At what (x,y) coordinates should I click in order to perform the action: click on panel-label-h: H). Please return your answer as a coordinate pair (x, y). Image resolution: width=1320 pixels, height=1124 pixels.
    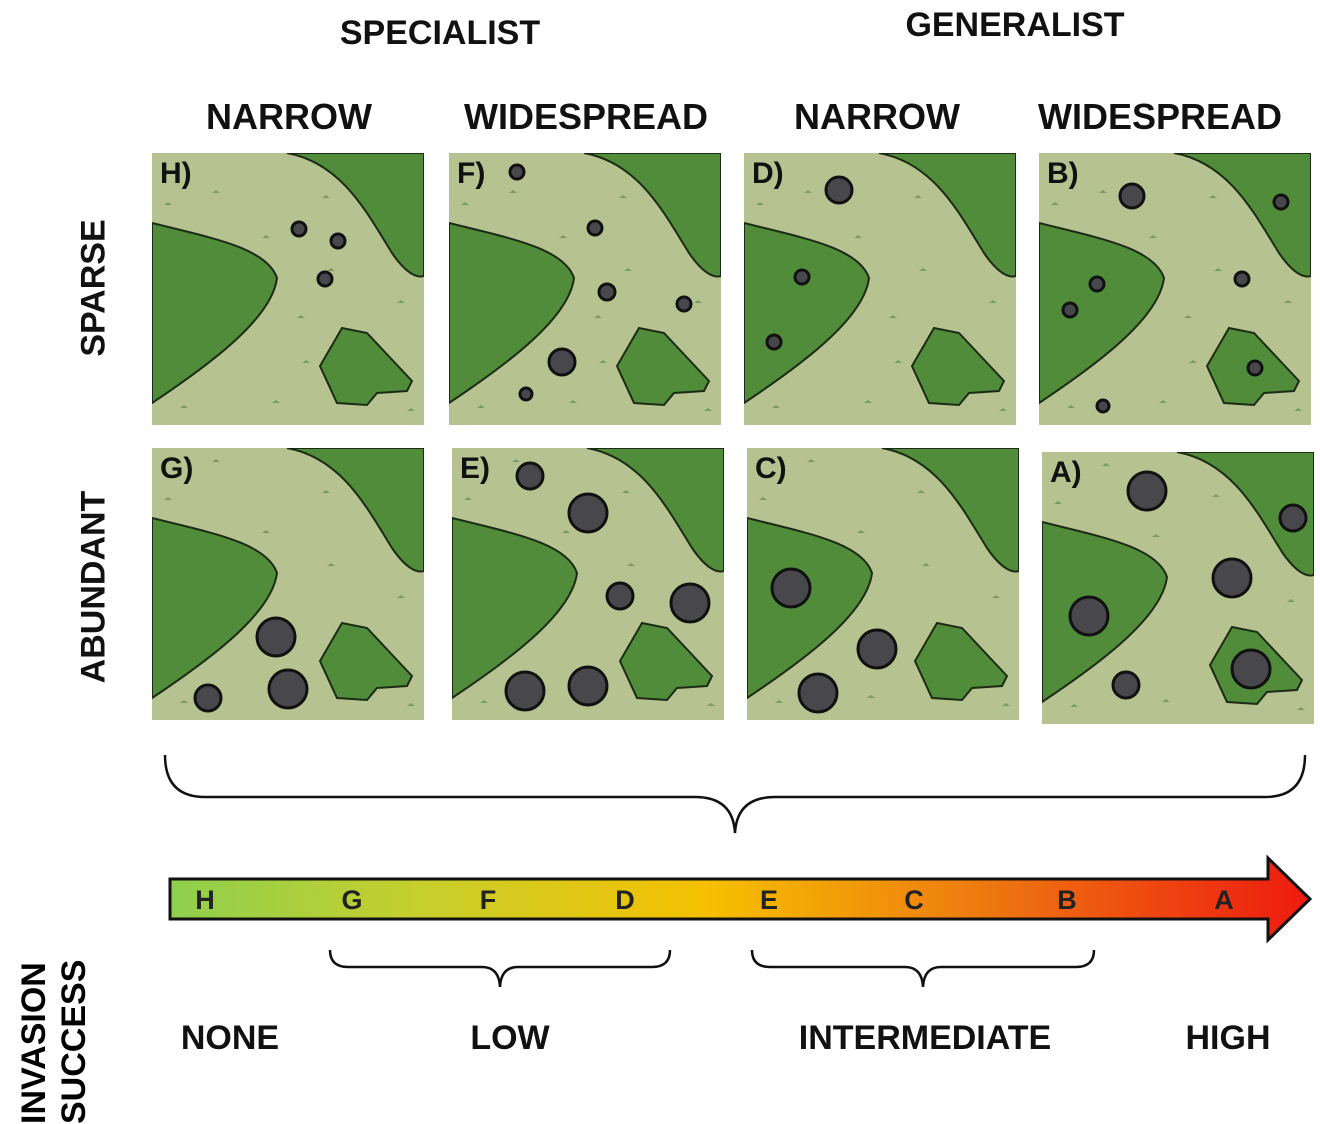
    Looking at the image, I should click on (176, 173).